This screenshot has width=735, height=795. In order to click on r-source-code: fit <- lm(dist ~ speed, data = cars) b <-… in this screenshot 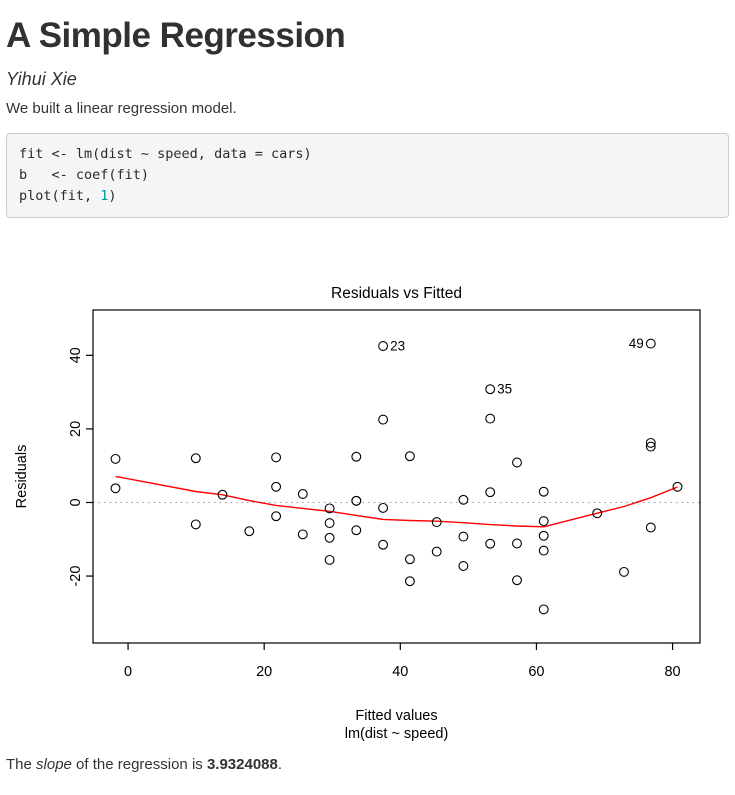, I will do `click(367, 175)`.